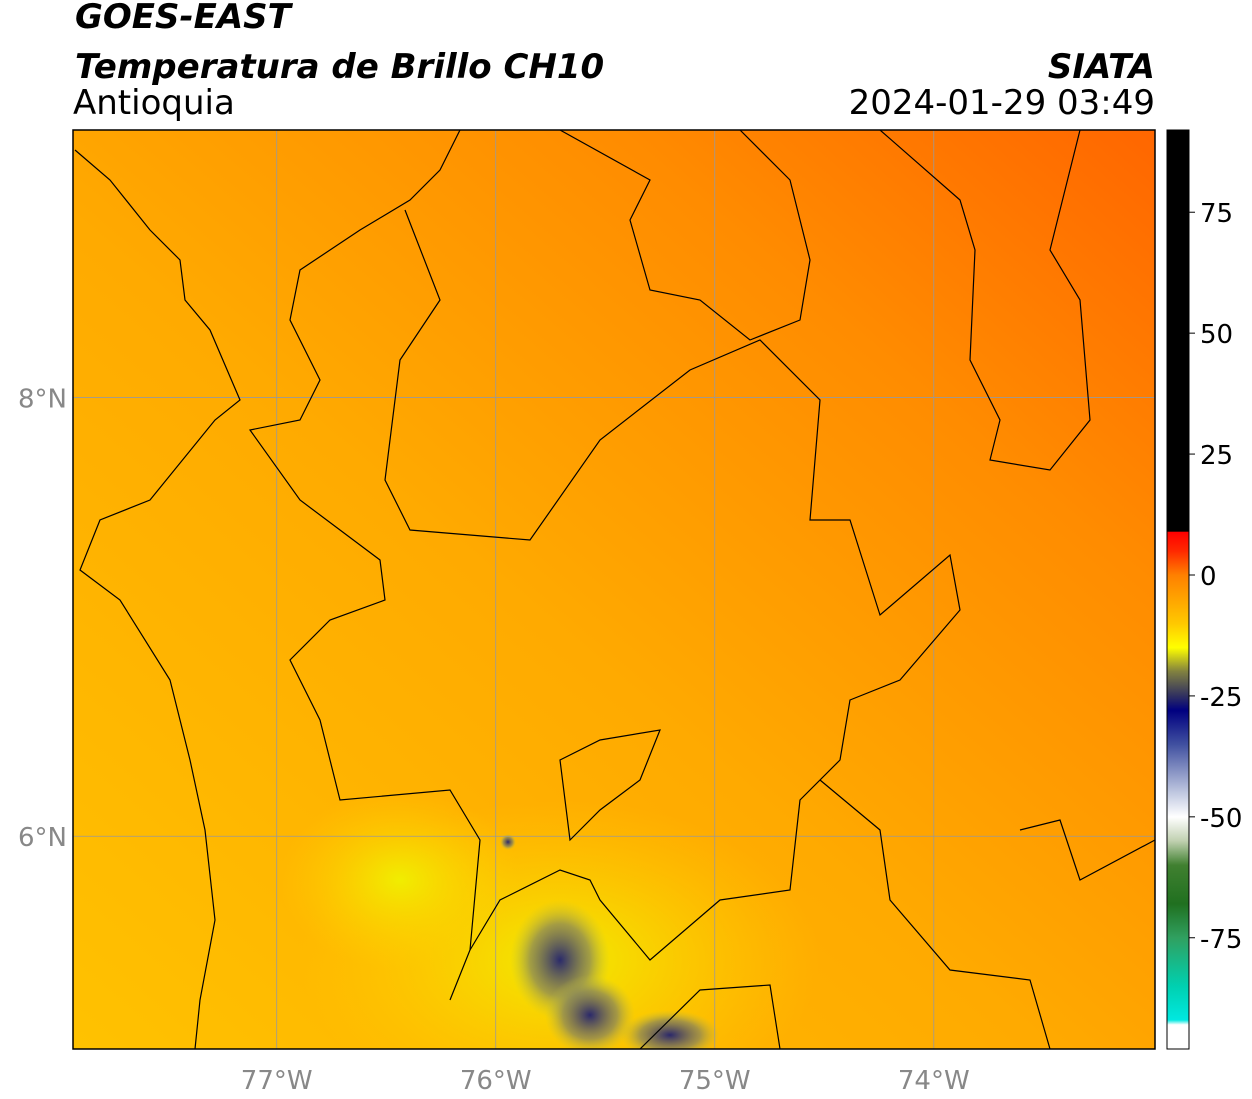  What do you see at coordinates (715, 1081) in the screenshot?
I see `x-tick-label: 75°W` at bounding box center [715, 1081].